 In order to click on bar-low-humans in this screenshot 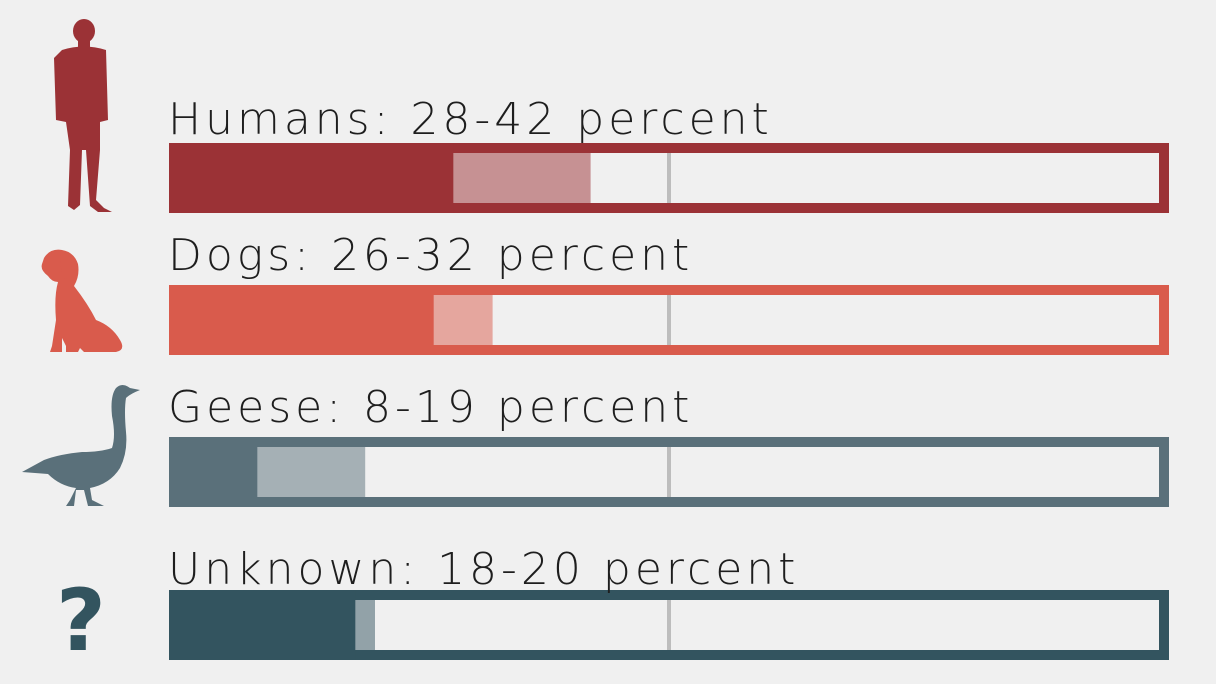, I will do `click(311, 178)`.